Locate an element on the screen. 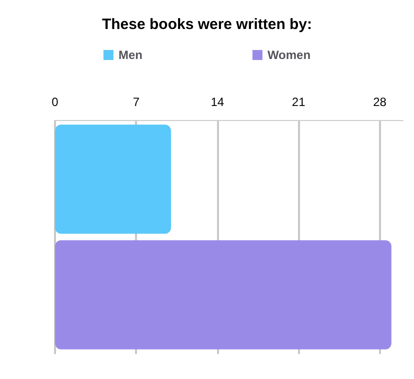  legend-label: Men is located at coordinates (130, 55).